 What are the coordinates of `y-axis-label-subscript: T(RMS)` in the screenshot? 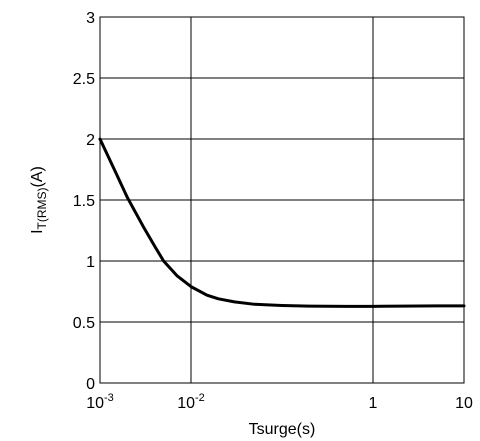 It's located at (42, 208).